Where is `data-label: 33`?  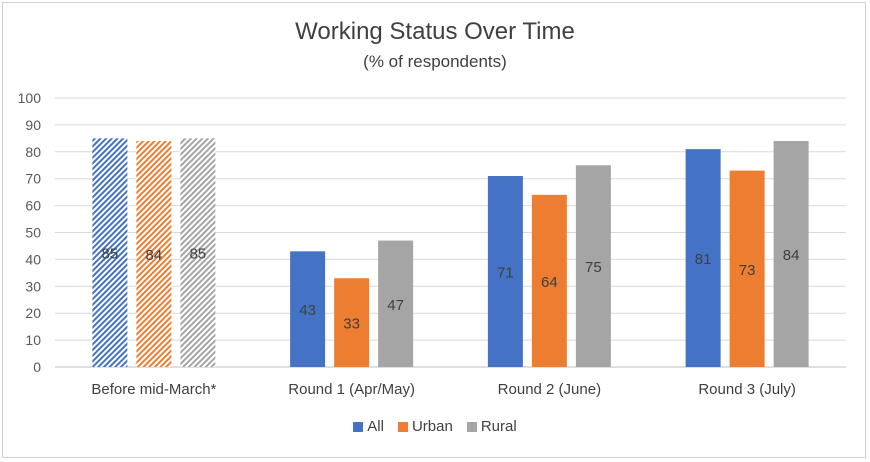
data-label: 33 is located at coordinates (351, 324).